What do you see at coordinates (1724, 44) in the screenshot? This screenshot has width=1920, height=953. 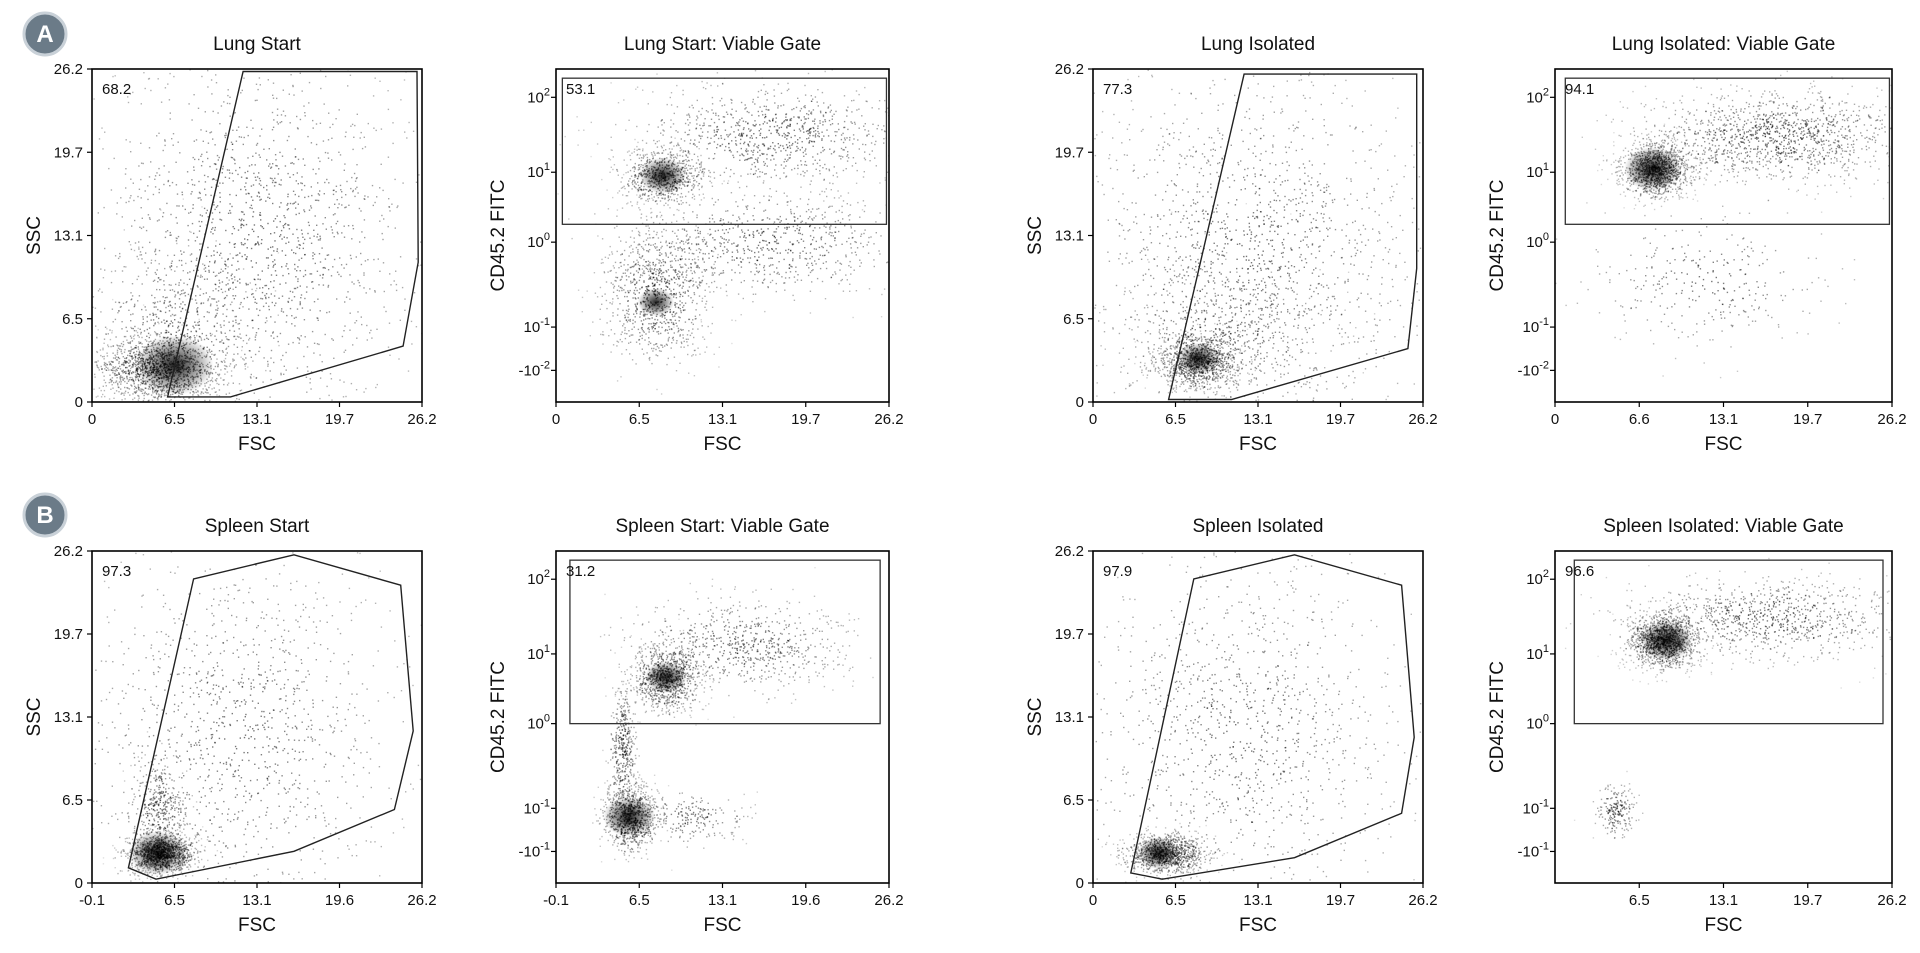 I see `plot-title: Lung Isolated: Viable Gate` at bounding box center [1724, 44].